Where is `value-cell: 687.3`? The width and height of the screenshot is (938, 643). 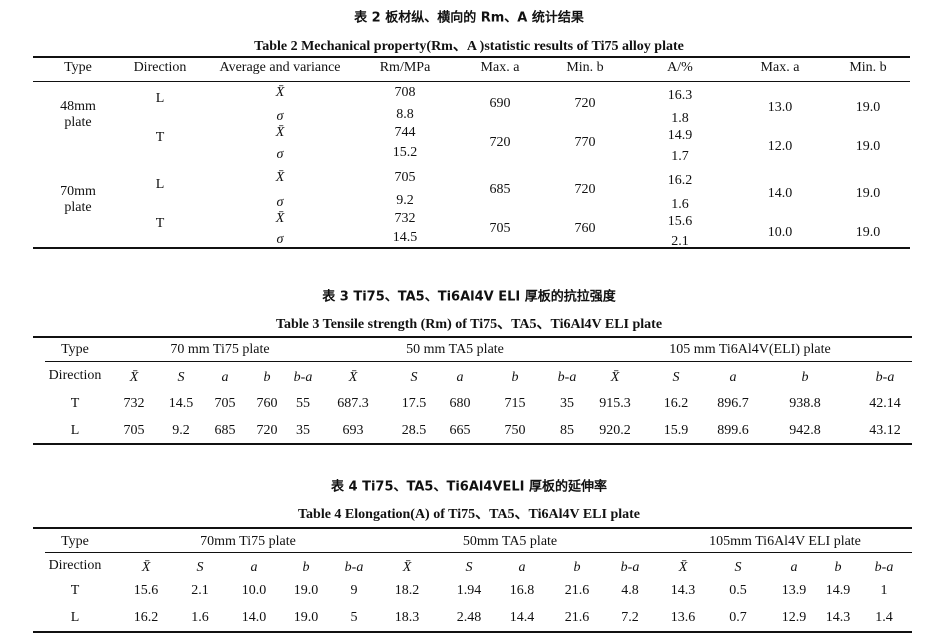
value-cell: 687.3 is located at coordinates (353, 403).